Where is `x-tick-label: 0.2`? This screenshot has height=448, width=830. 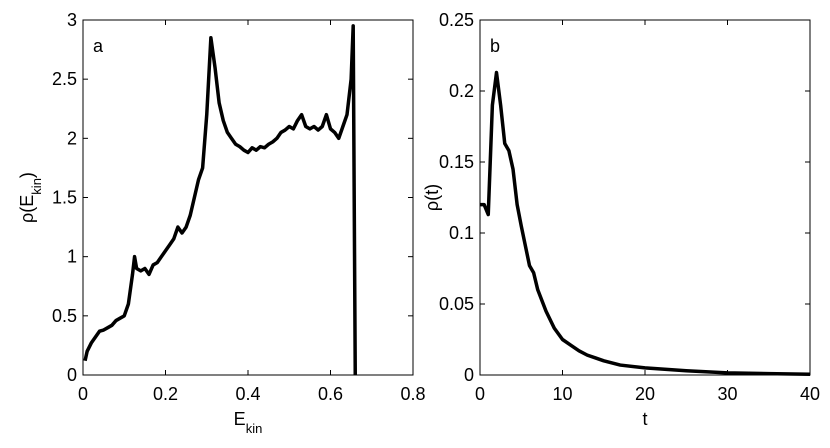 x-tick-label: 0.2 is located at coordinates (165, 394).